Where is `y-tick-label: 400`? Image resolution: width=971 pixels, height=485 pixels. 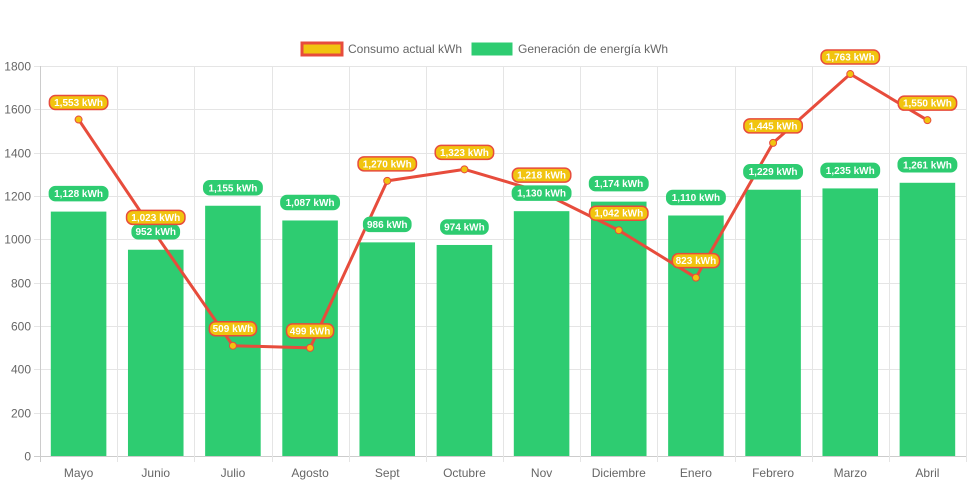
y-tick-label: 400 is located at coordinates (21, 370).